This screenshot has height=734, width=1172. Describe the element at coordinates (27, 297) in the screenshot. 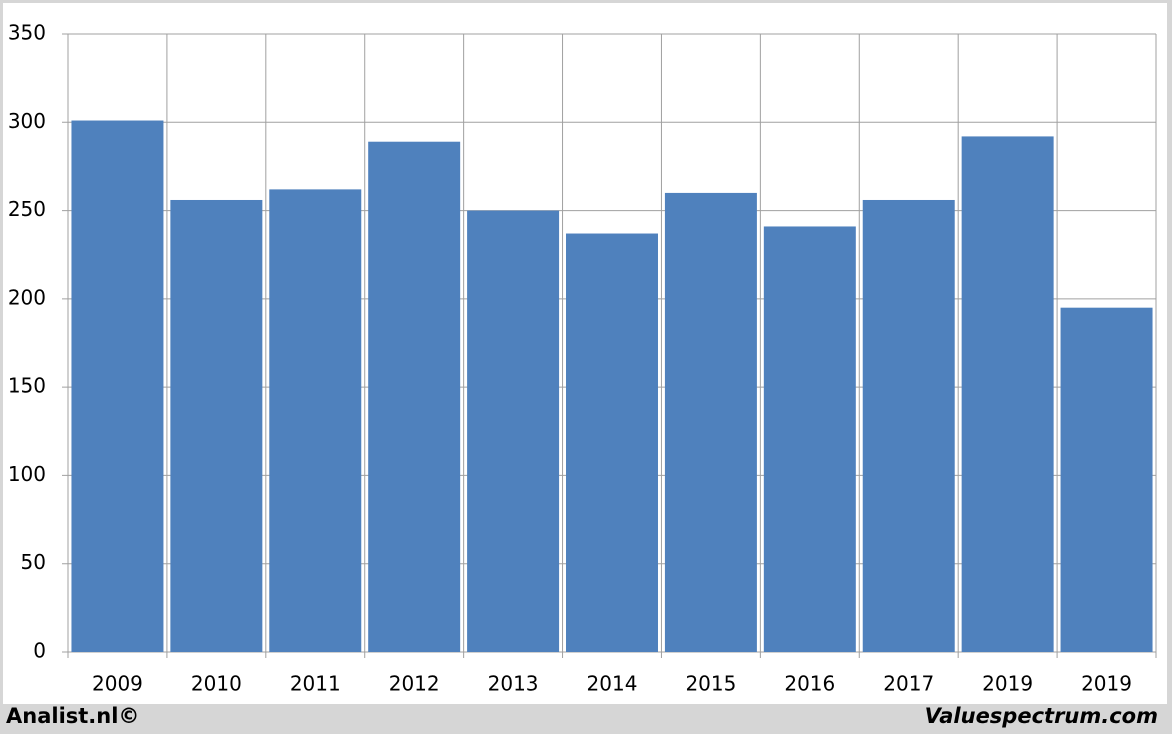

I see `y-tick-label: 200` at that location.